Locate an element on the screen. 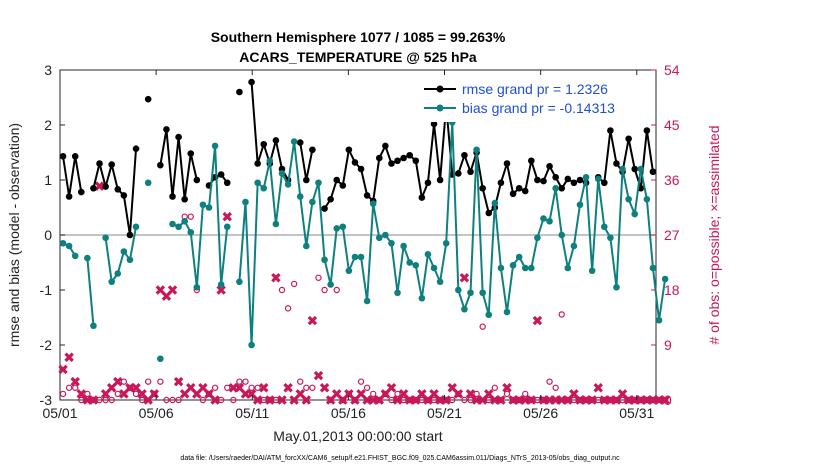 The height and width of the screenshot is (470, 830). rmse-line-segment is located at coordinates (72, 176).